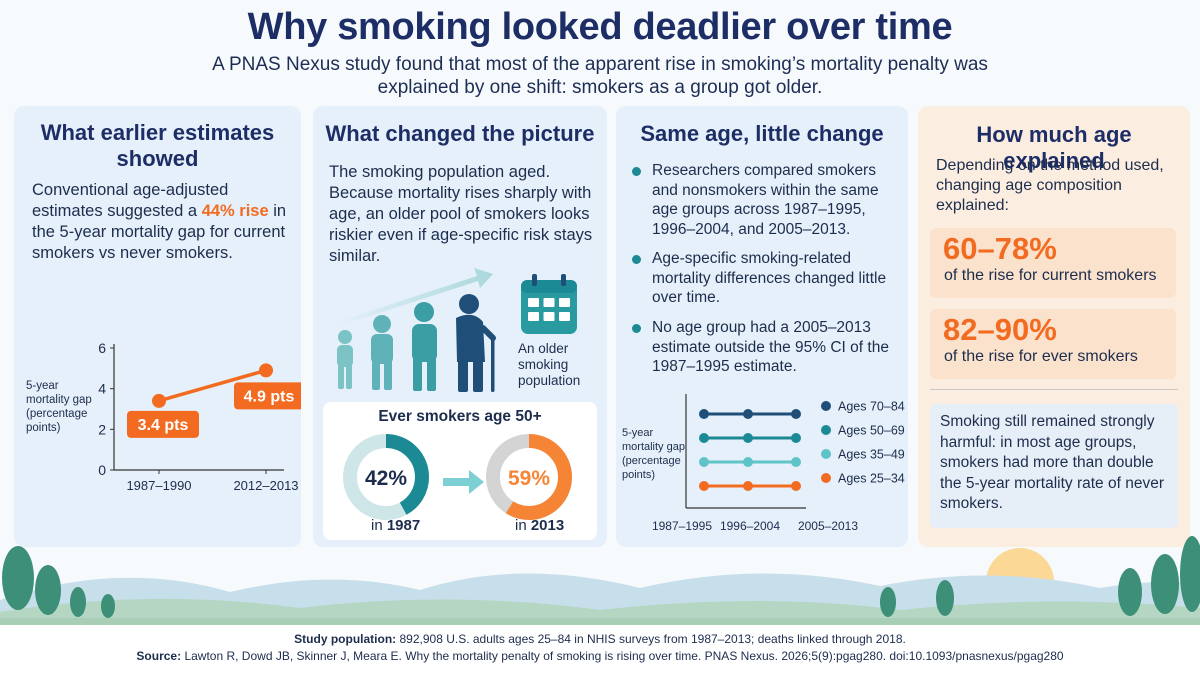 The image size is (1200, 675). I want to click on legend-label: Ages 25–34, so click(871, 479).